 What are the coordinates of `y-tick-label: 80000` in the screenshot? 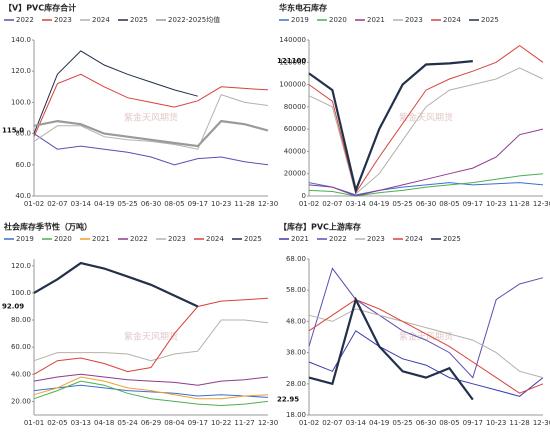 It's located at (295, 107).